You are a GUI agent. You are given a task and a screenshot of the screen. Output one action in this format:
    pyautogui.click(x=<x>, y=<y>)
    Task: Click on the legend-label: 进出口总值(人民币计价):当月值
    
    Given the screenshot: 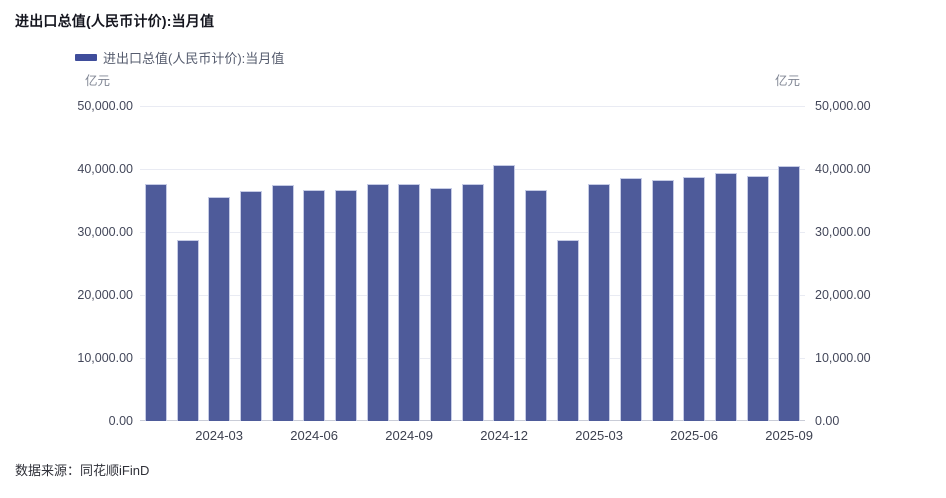 What is the action you would take?
    pyautogui.click(x=194, y=58)
    